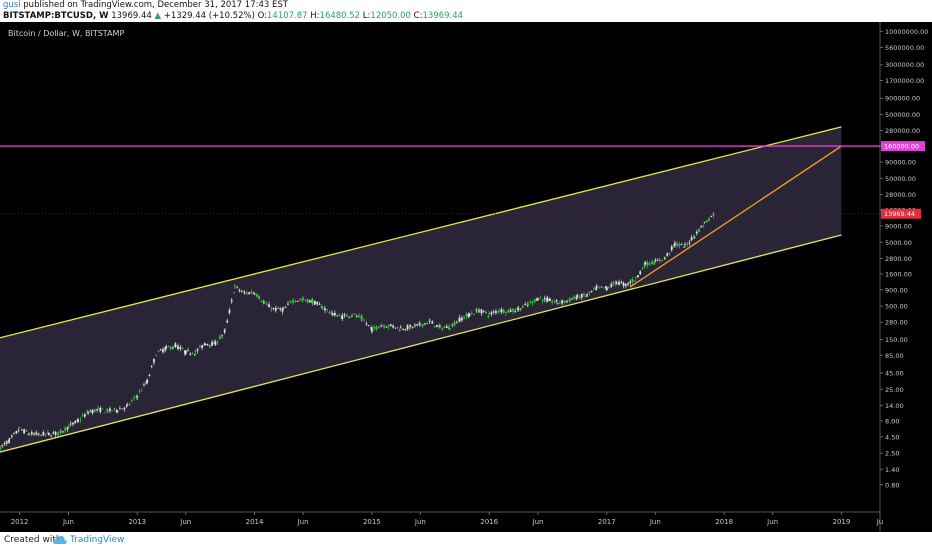 This screenshot has width=932, height=550. I want to click on x-tick-label: 2016, so click(489, 522).